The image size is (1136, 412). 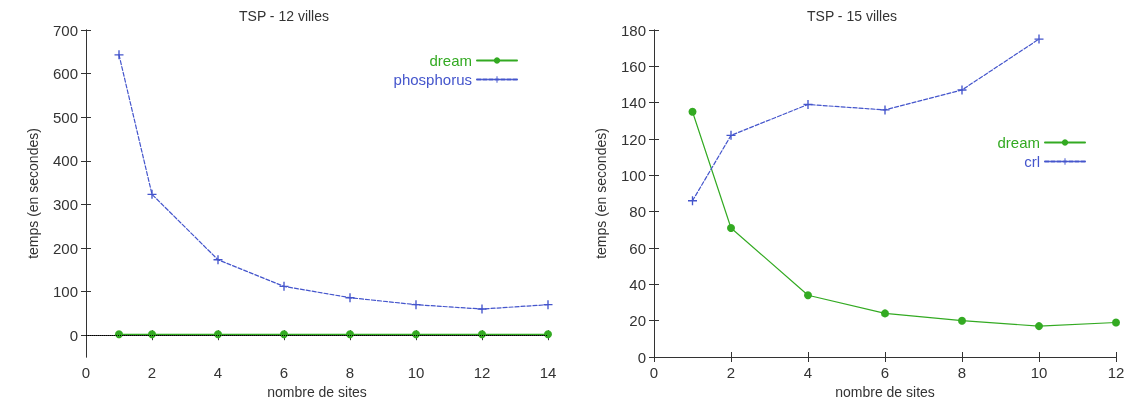 I want to click on y-tick-label: 180, so click(x=633, y=30).